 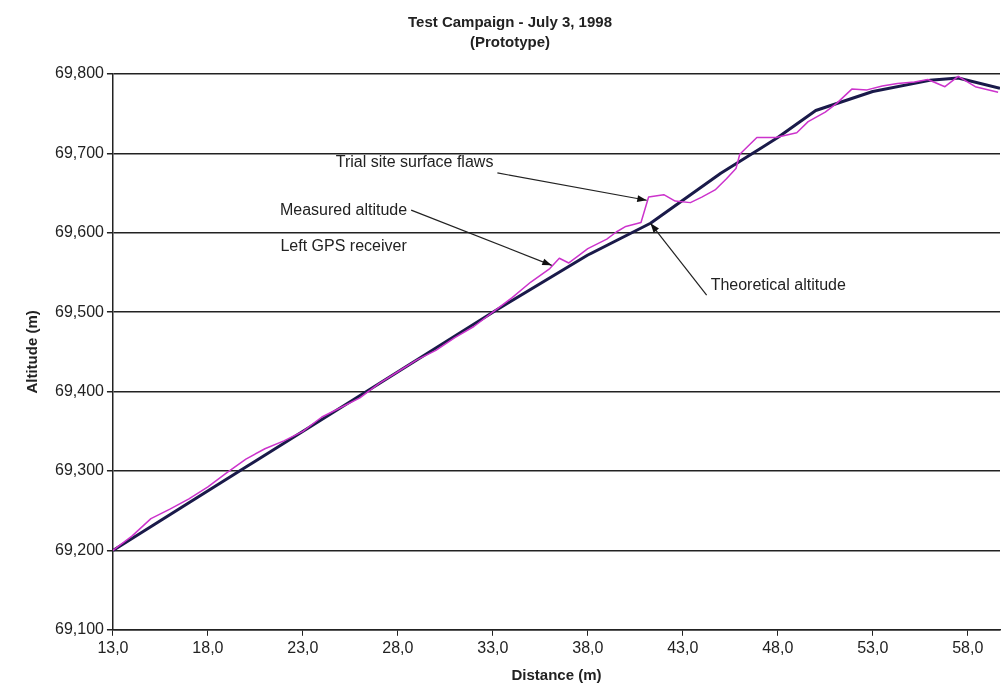 I want to click on y-tick-label: 69,400, so click(x=80, y=391).